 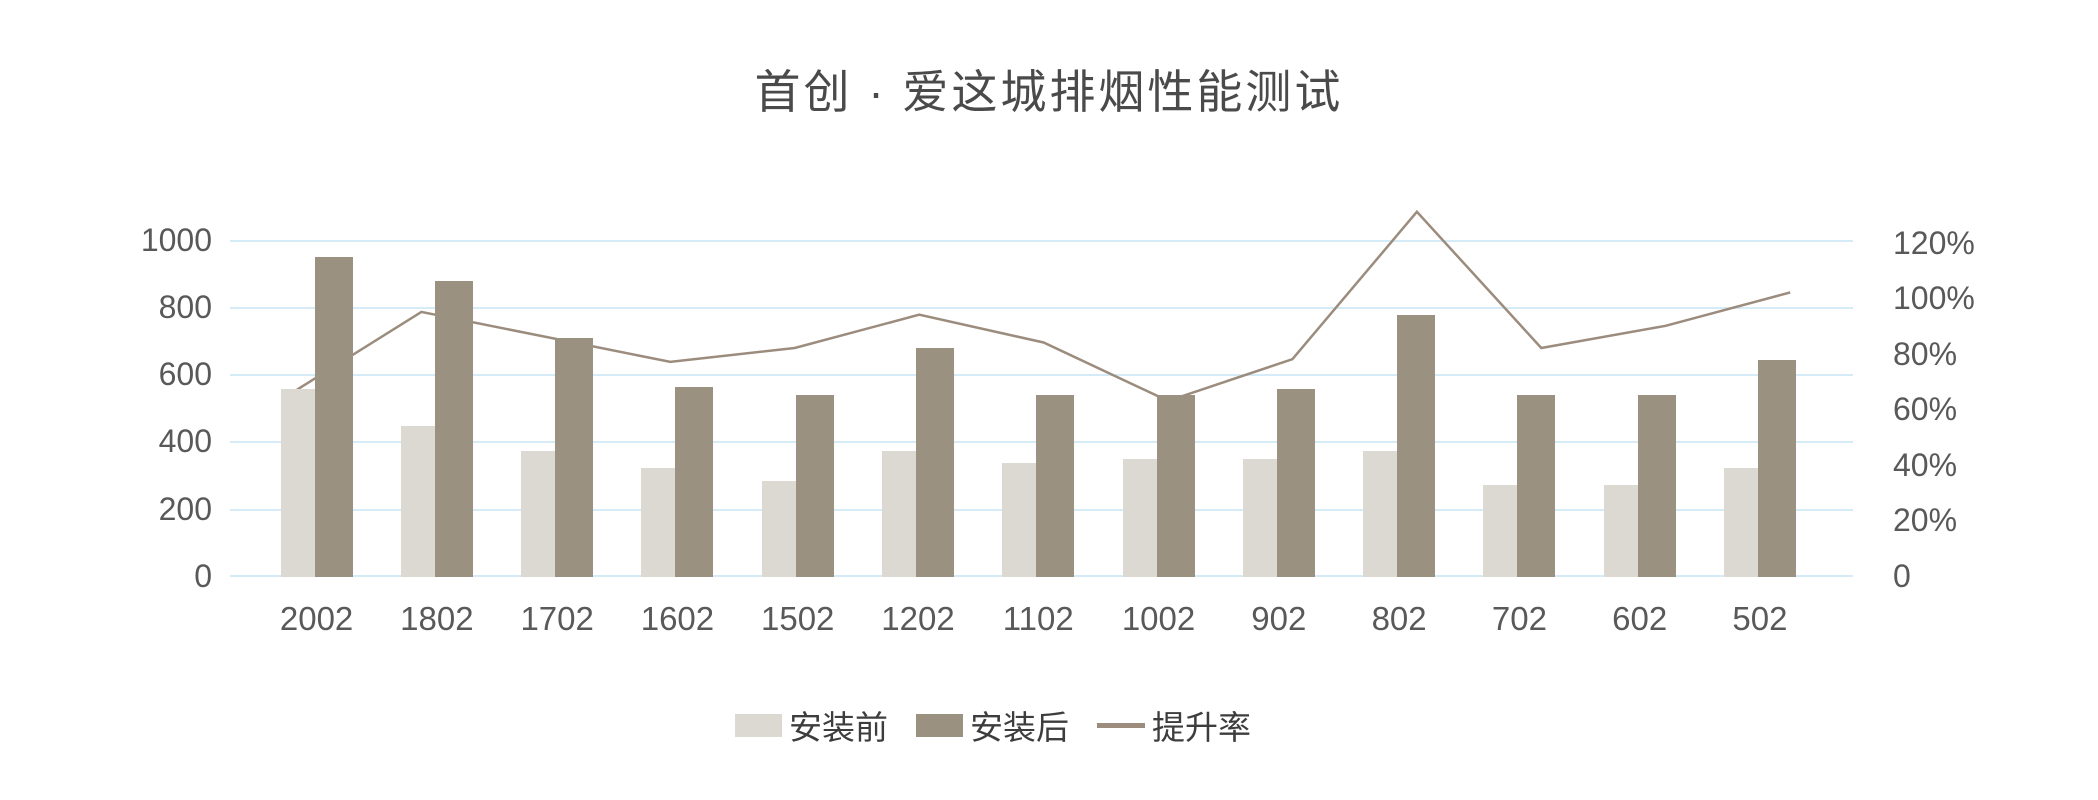 What do you see at coordinates (1399, 618) in the screenshot?
I see `x-axis-tick-label: 802` at bounding box center [1399, 618].